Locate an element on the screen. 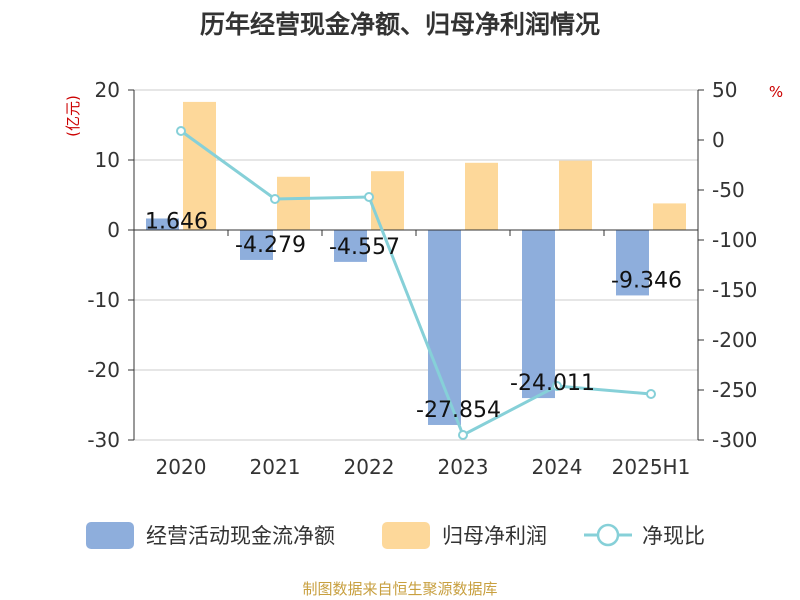 Image resolution: width=800 pixels, height=600 pixels. chart-title: 历年经营现金净额、归母净利润情况 is located at coordinates (400, 24).